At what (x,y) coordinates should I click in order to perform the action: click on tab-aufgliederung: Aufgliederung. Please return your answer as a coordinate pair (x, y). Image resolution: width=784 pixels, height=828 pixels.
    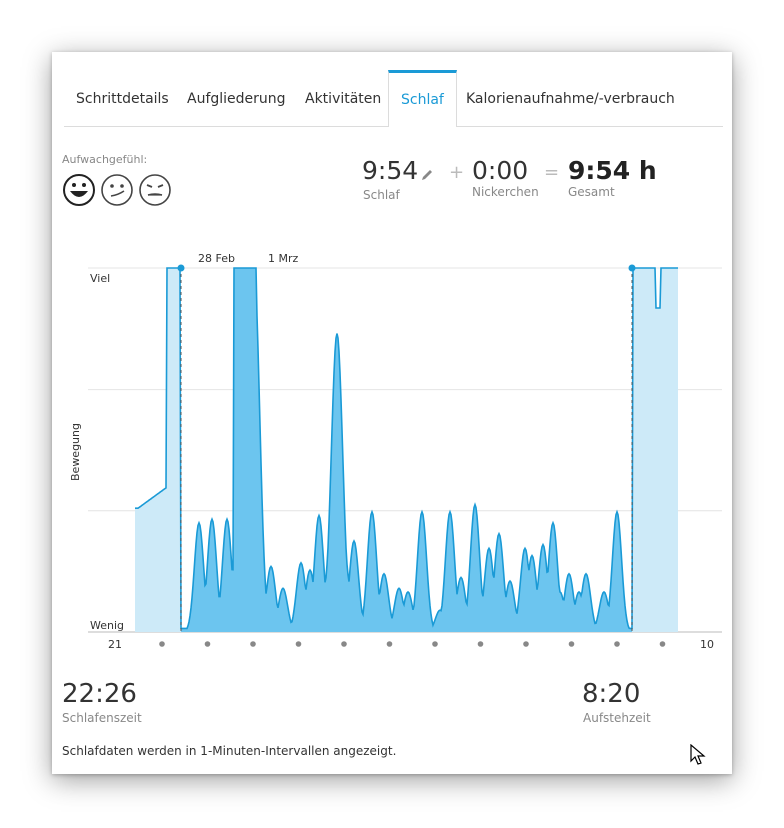
    Looking at the image, I should click on (236, 99).